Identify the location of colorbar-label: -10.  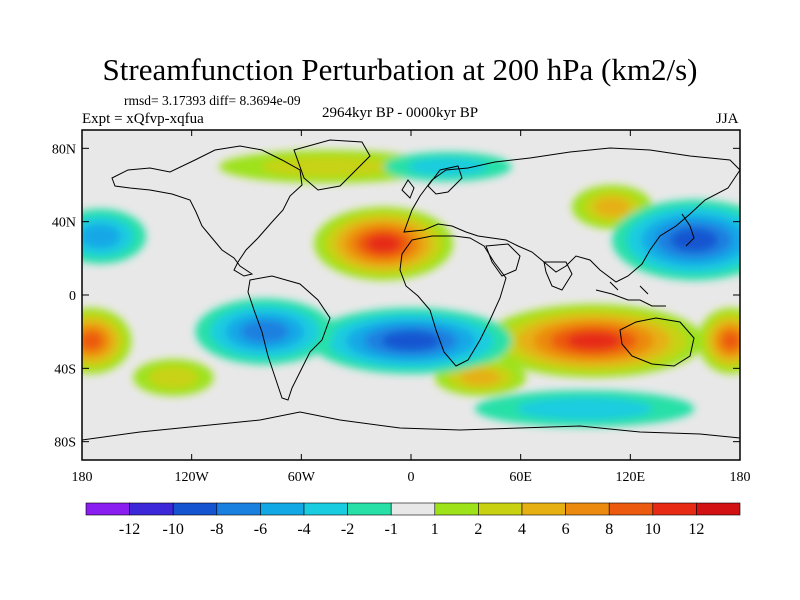
(173, 529).